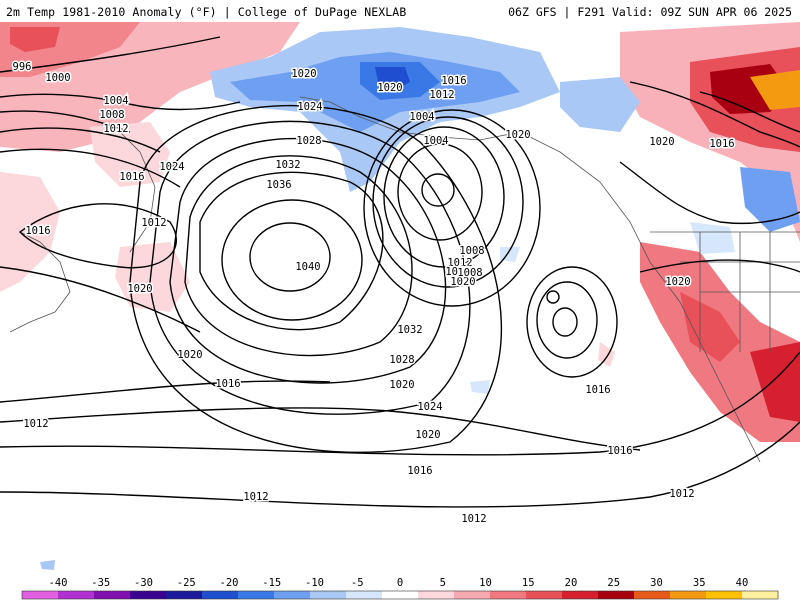  I want to click on colorbar-tick-label: 30, so click(656, 583).